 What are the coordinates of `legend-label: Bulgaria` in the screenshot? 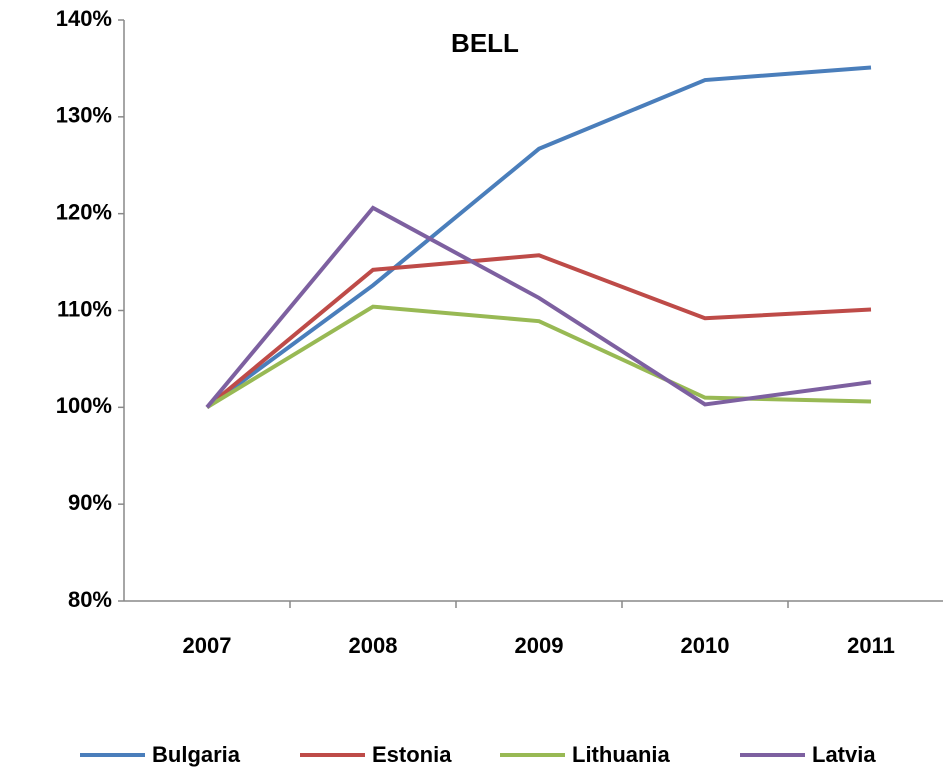 It's located at (196, 754).